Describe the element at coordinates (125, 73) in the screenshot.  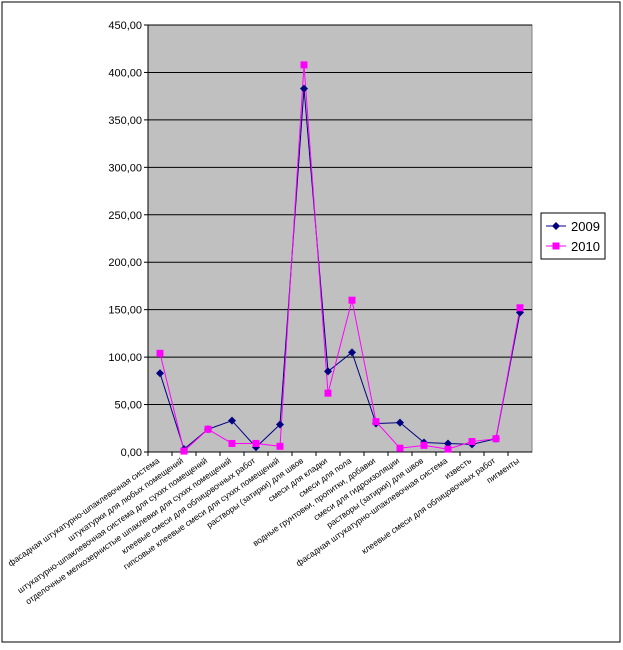
I see `y-tick-label: 400,00` at that location.